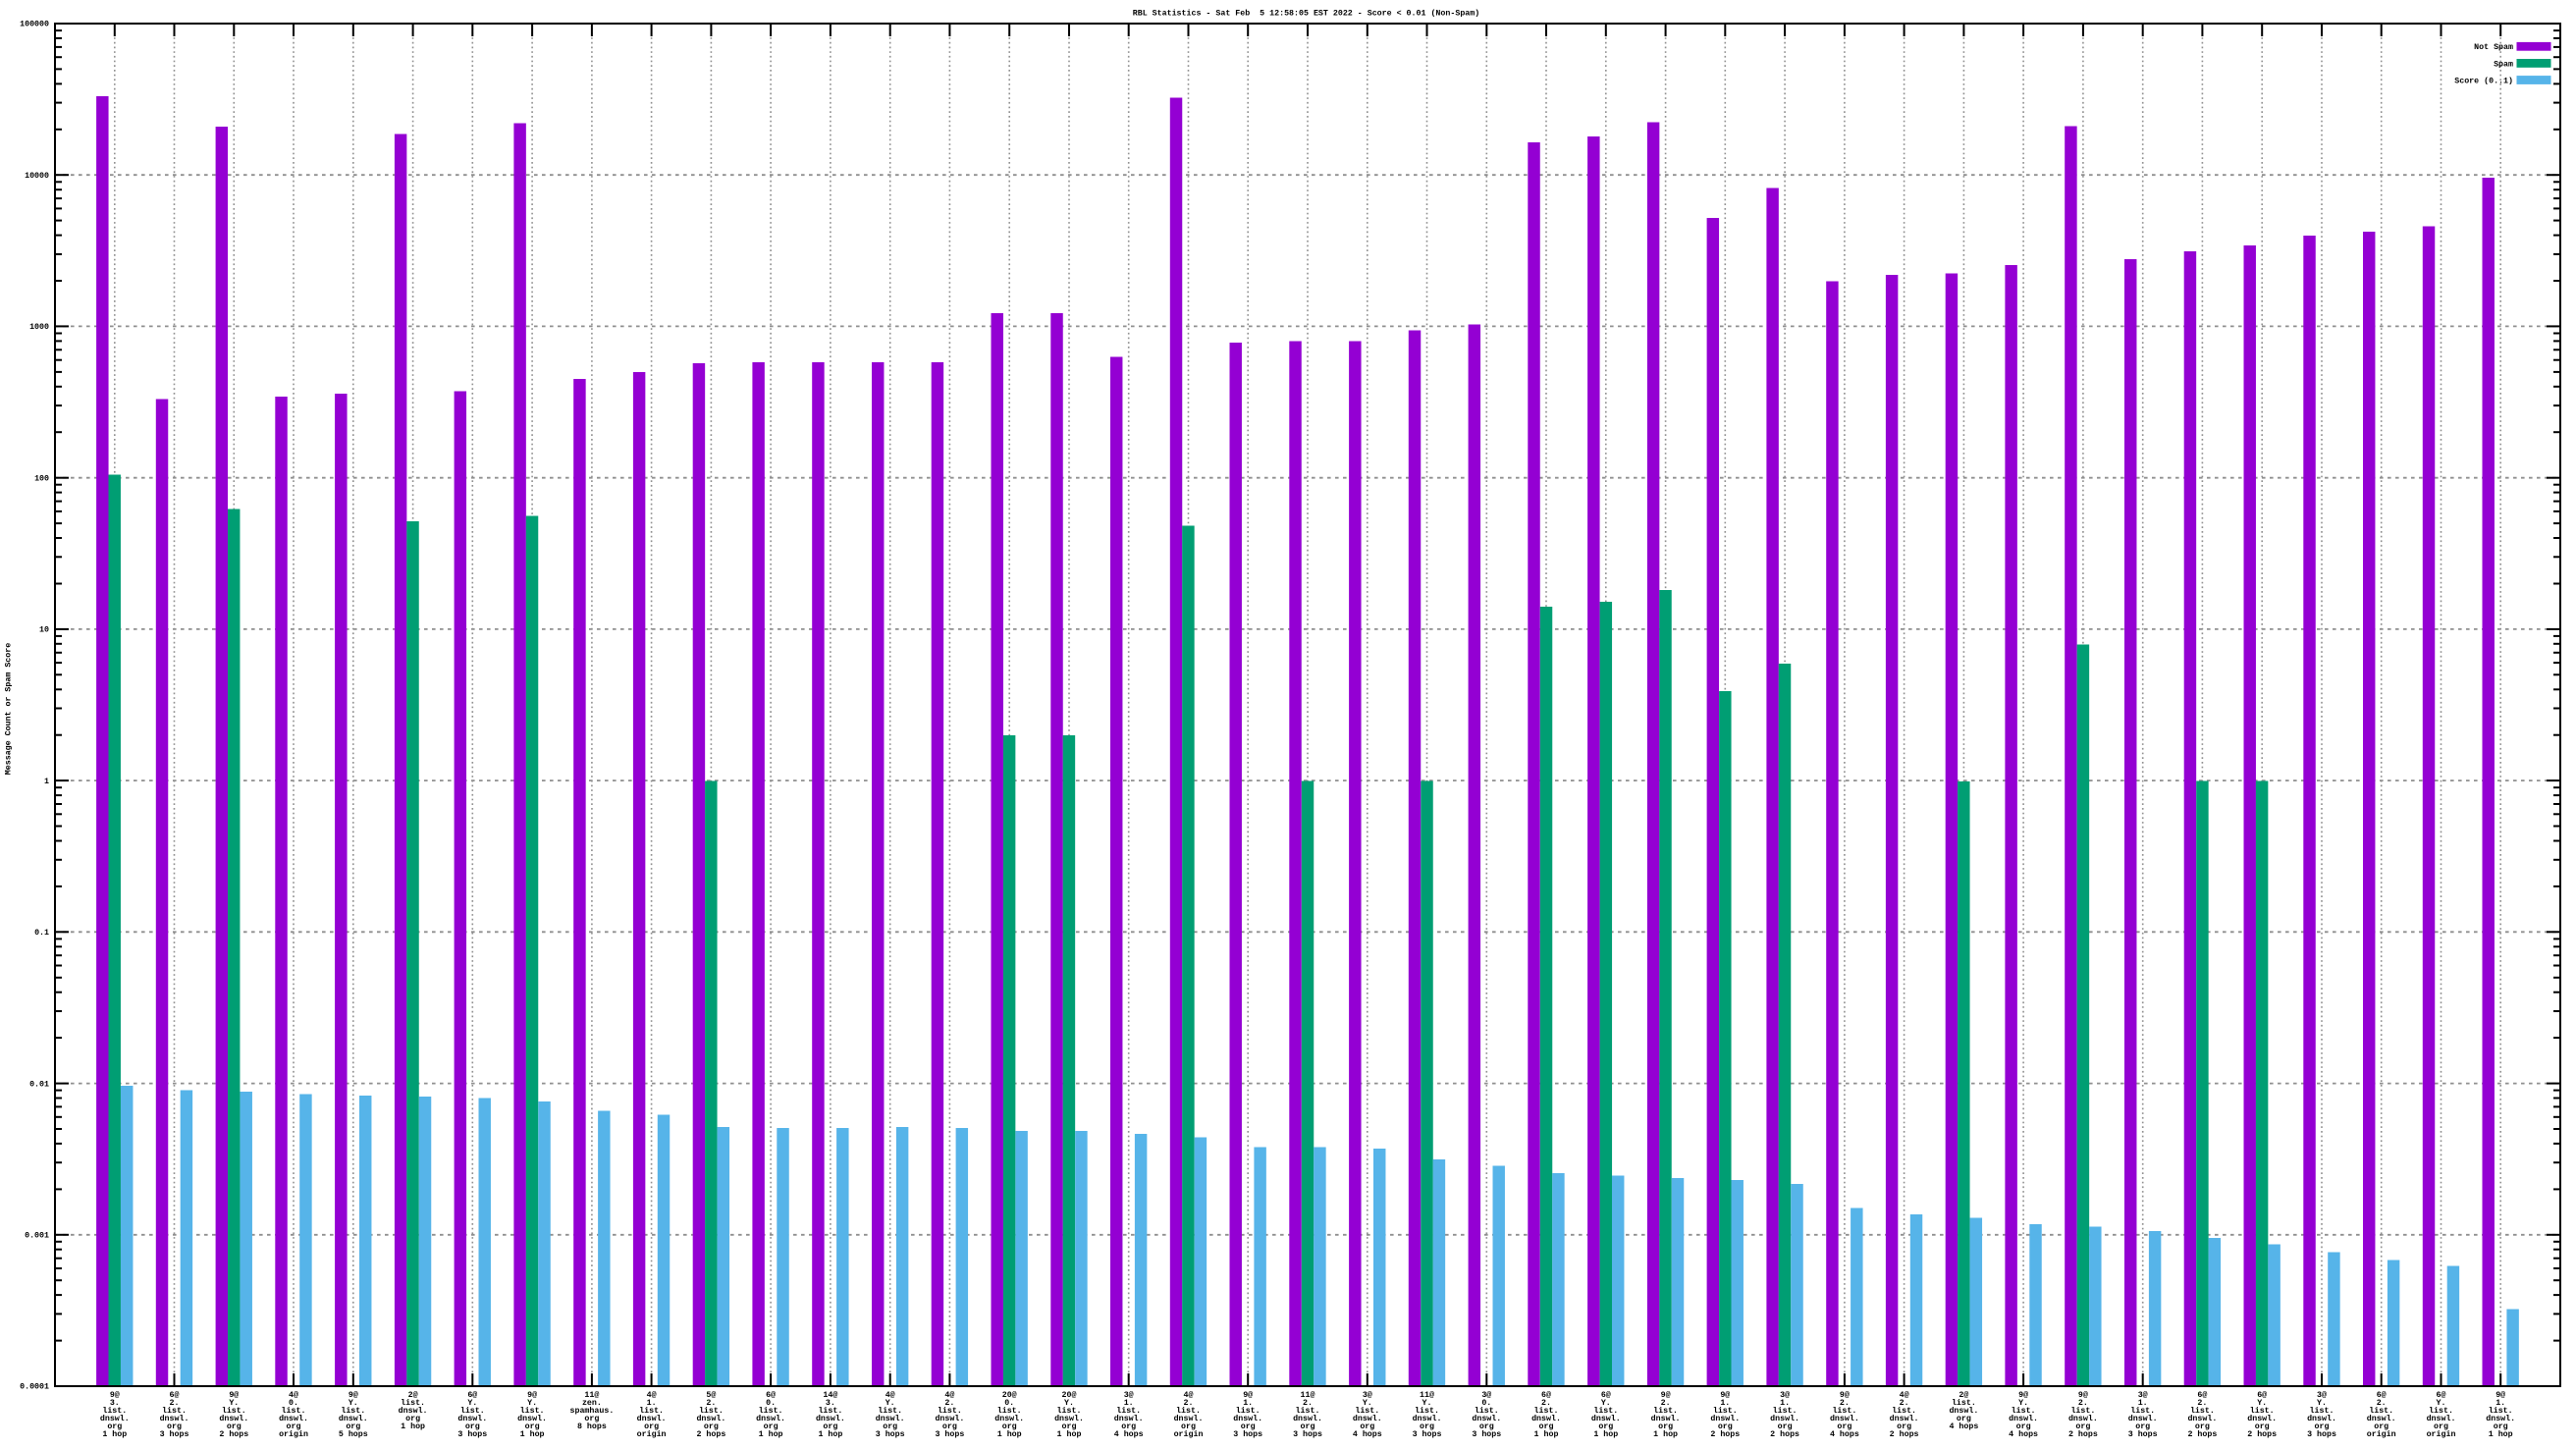  I want to click on svg-text: 100000, so click(34, 25).